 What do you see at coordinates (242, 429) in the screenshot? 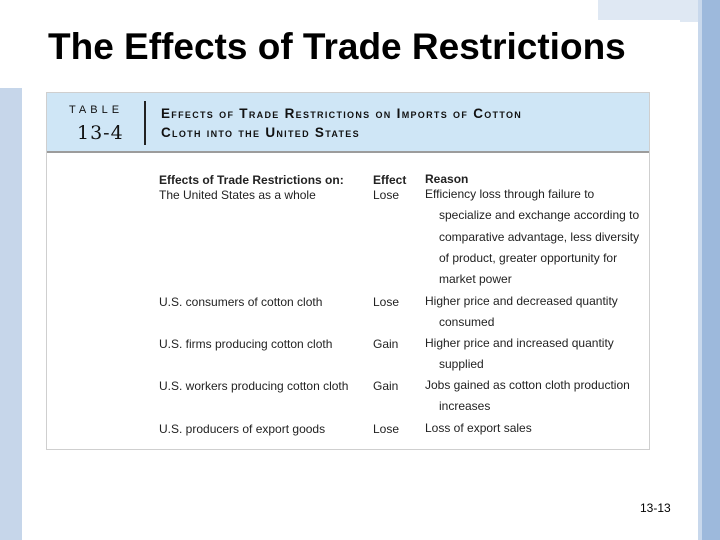
I see `row-group: U.S. producers of export goods` at bounding box center [242, 429].